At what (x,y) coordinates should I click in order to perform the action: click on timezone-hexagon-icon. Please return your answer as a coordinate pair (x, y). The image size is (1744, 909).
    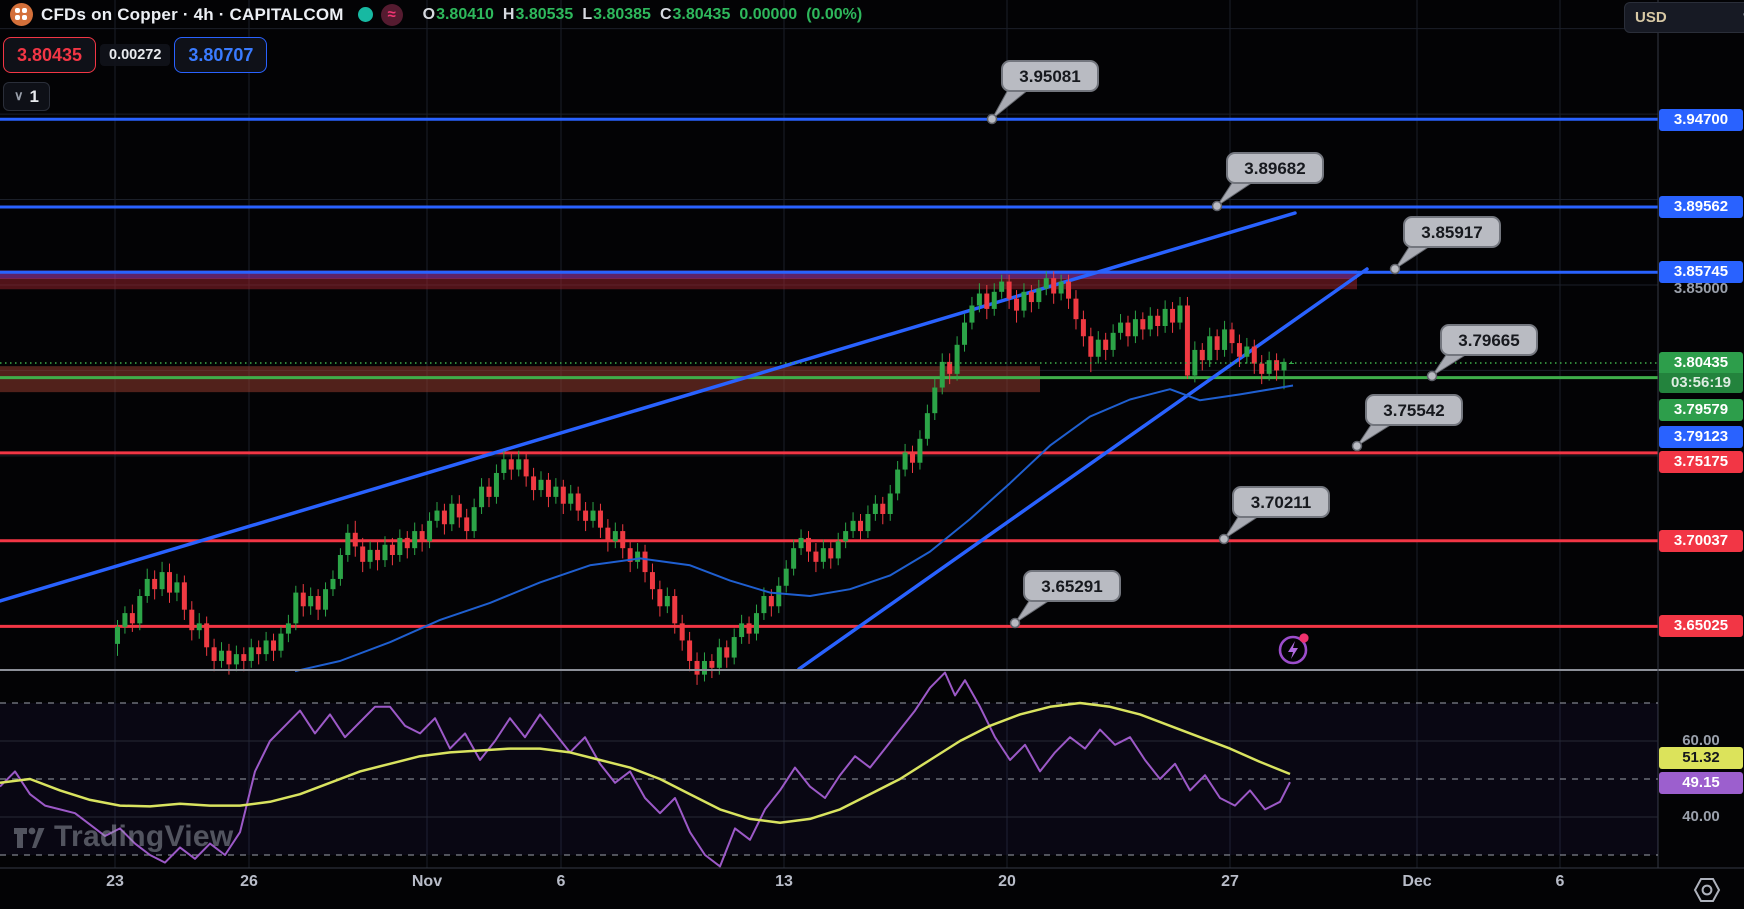
    Looking at the image, I should click on (1707, 890).